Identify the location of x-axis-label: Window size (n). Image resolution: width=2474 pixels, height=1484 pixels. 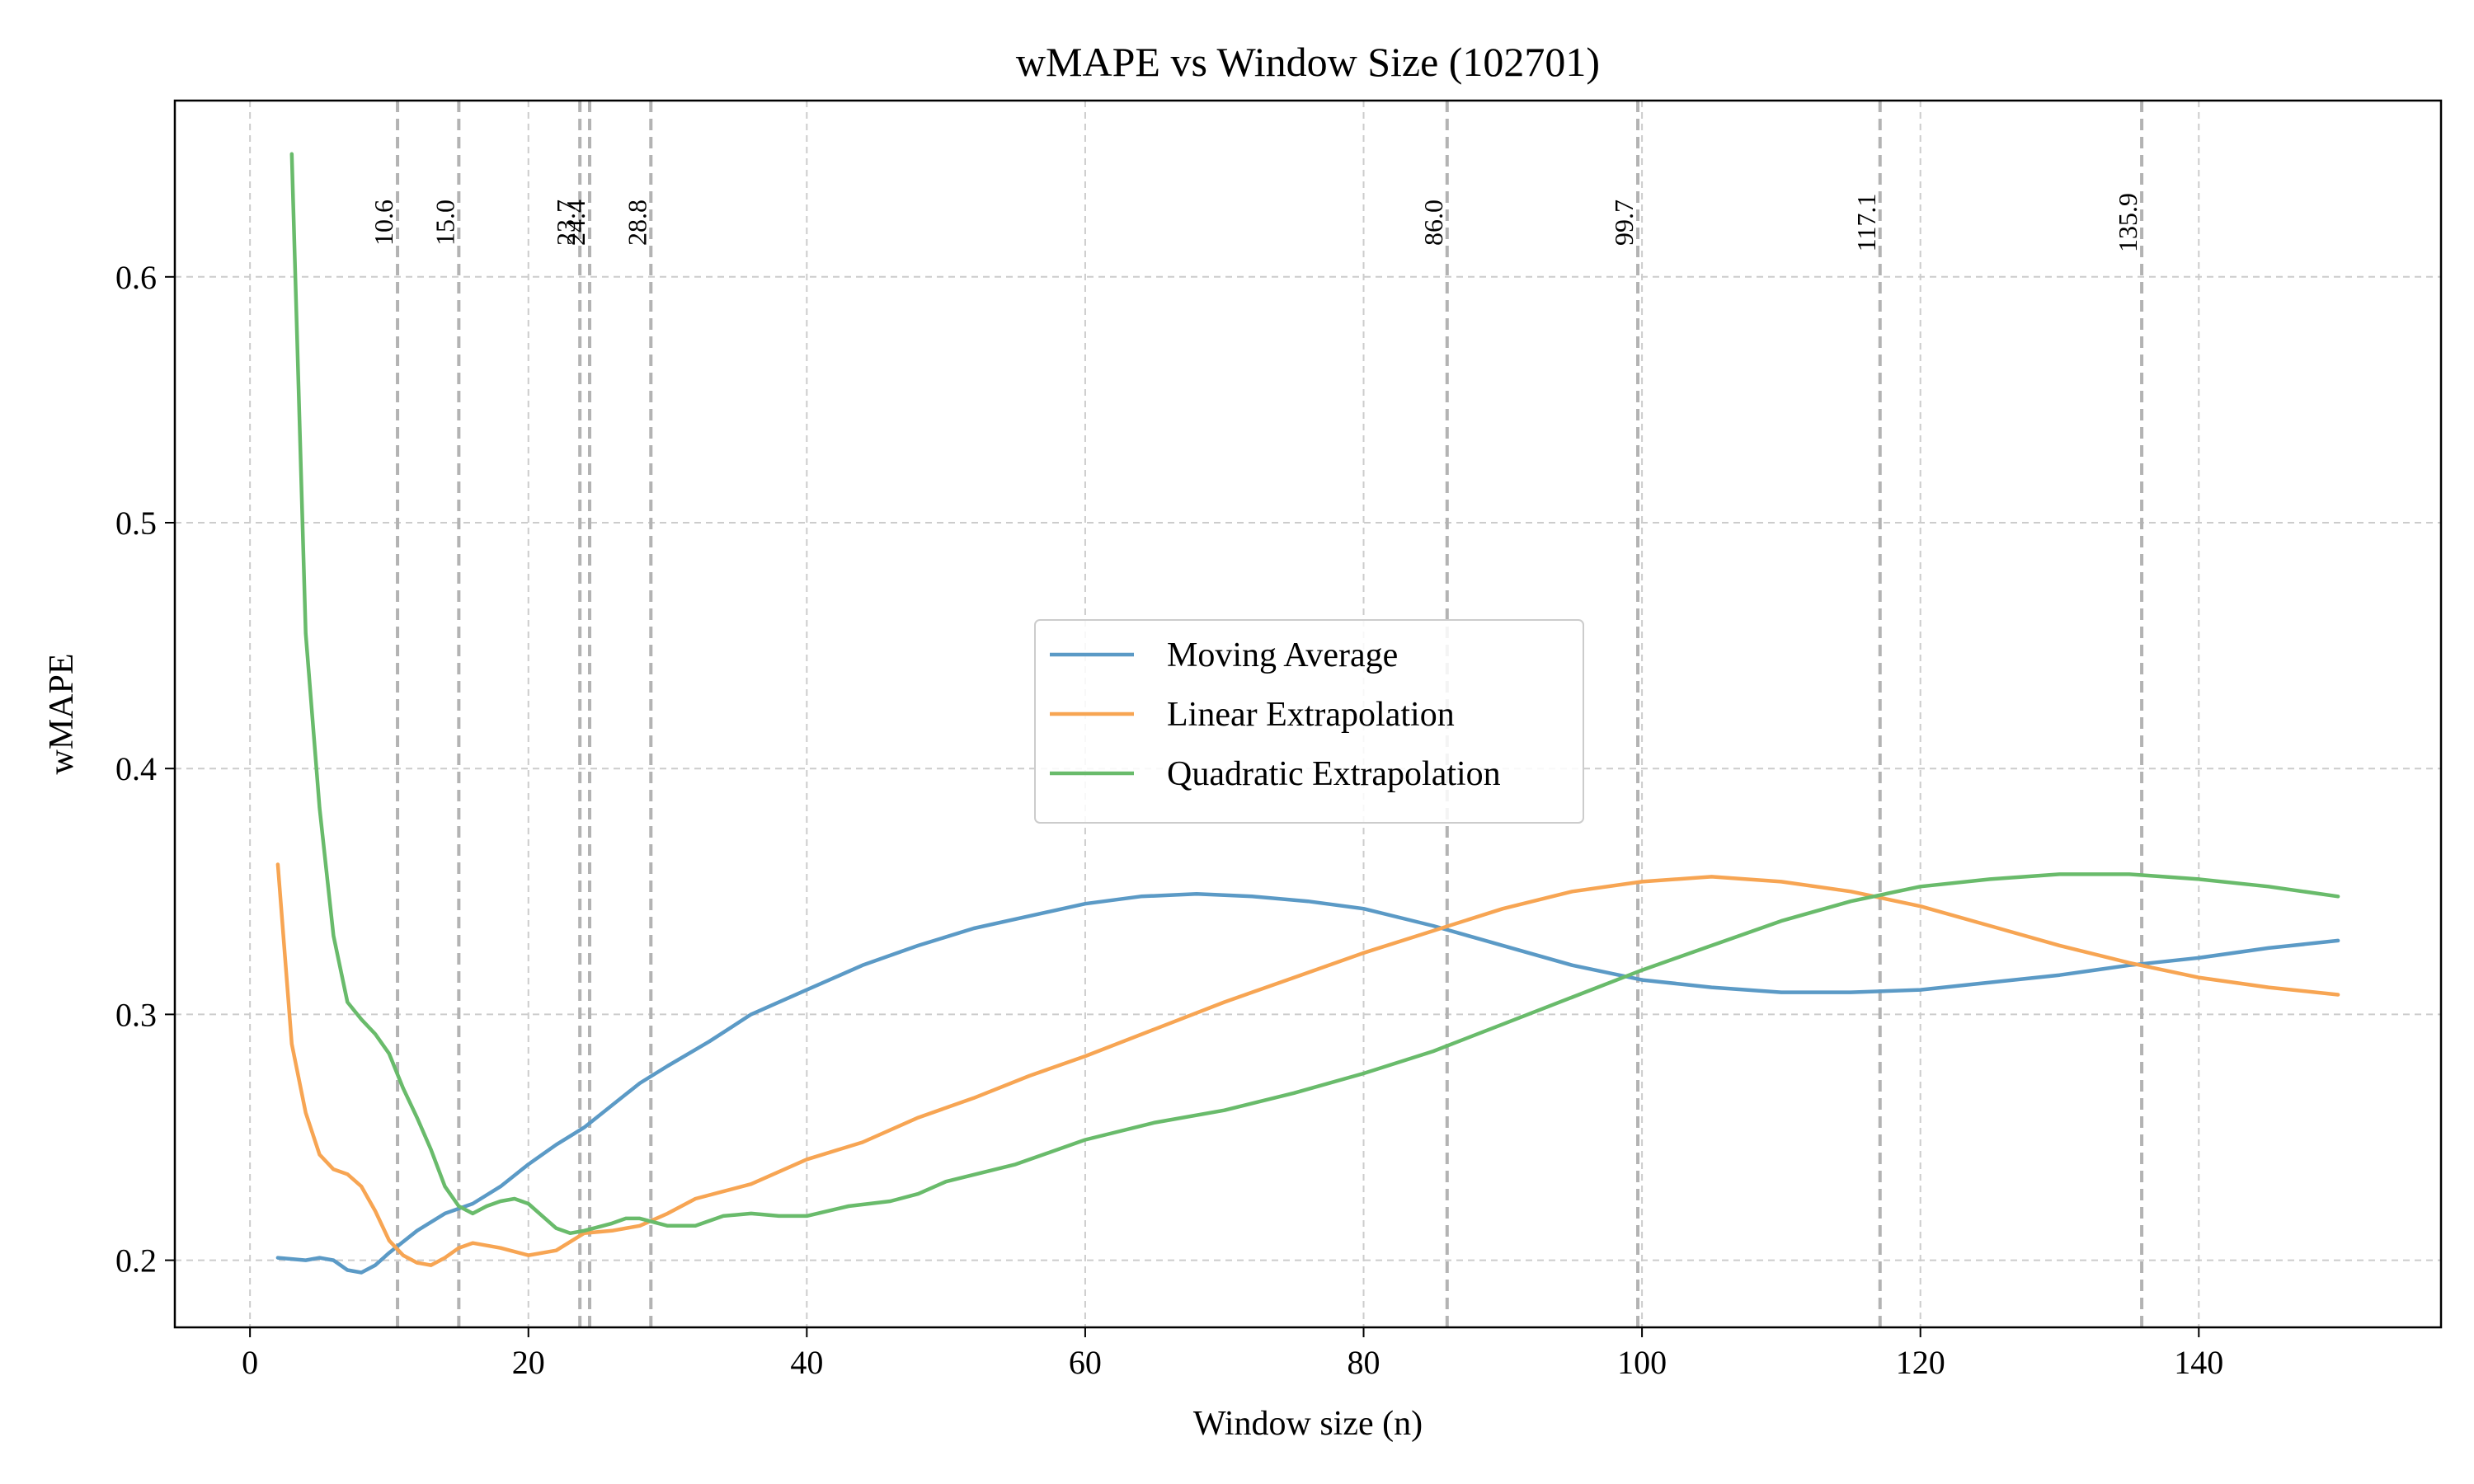
(1308, 1424).